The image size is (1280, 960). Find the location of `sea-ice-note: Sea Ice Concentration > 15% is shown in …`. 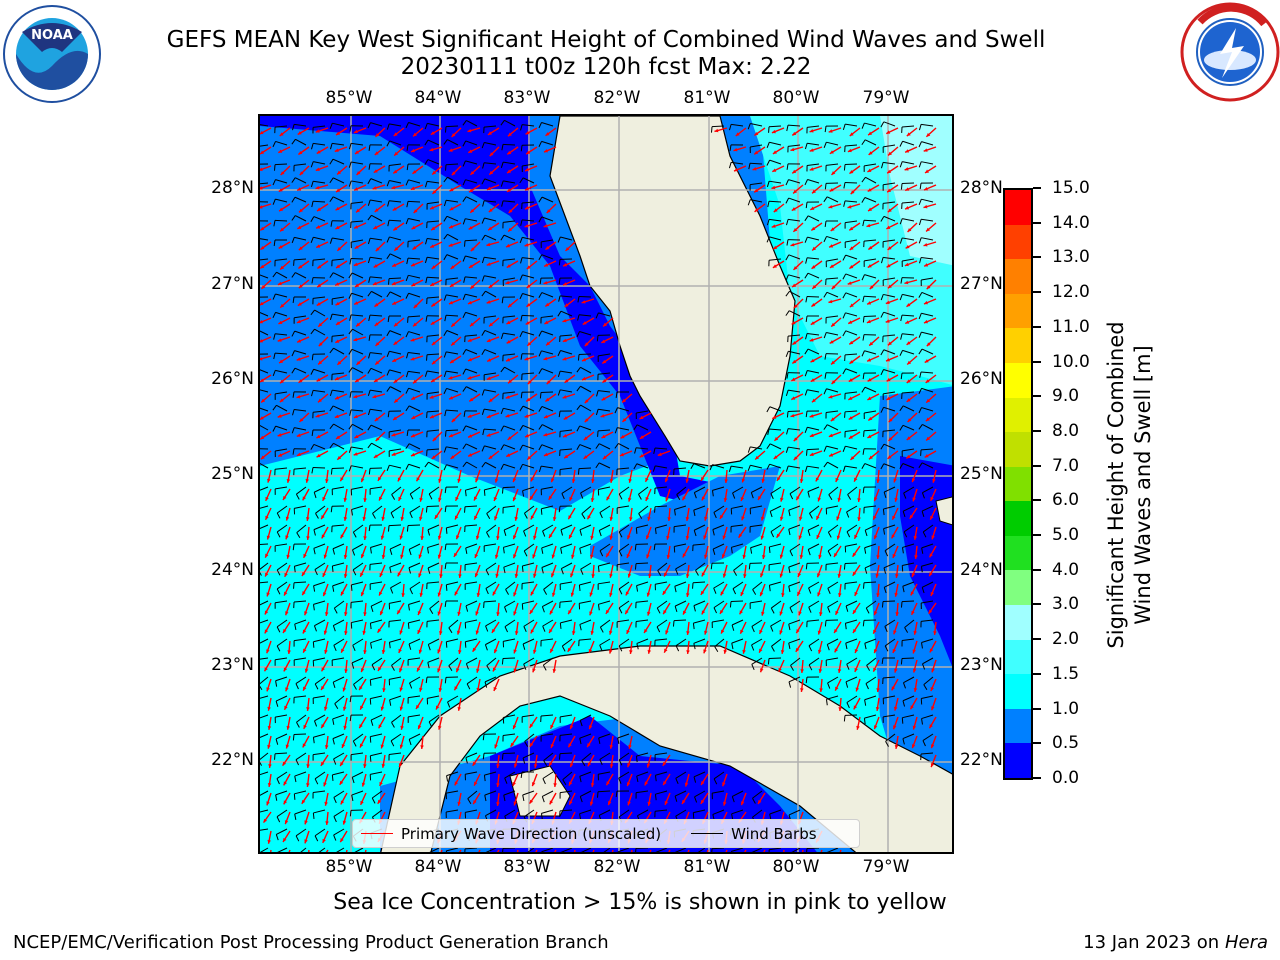

sea-ice-note: Sea Ice Concentration > 15% is shown in … is located at coordinates (640, 902).